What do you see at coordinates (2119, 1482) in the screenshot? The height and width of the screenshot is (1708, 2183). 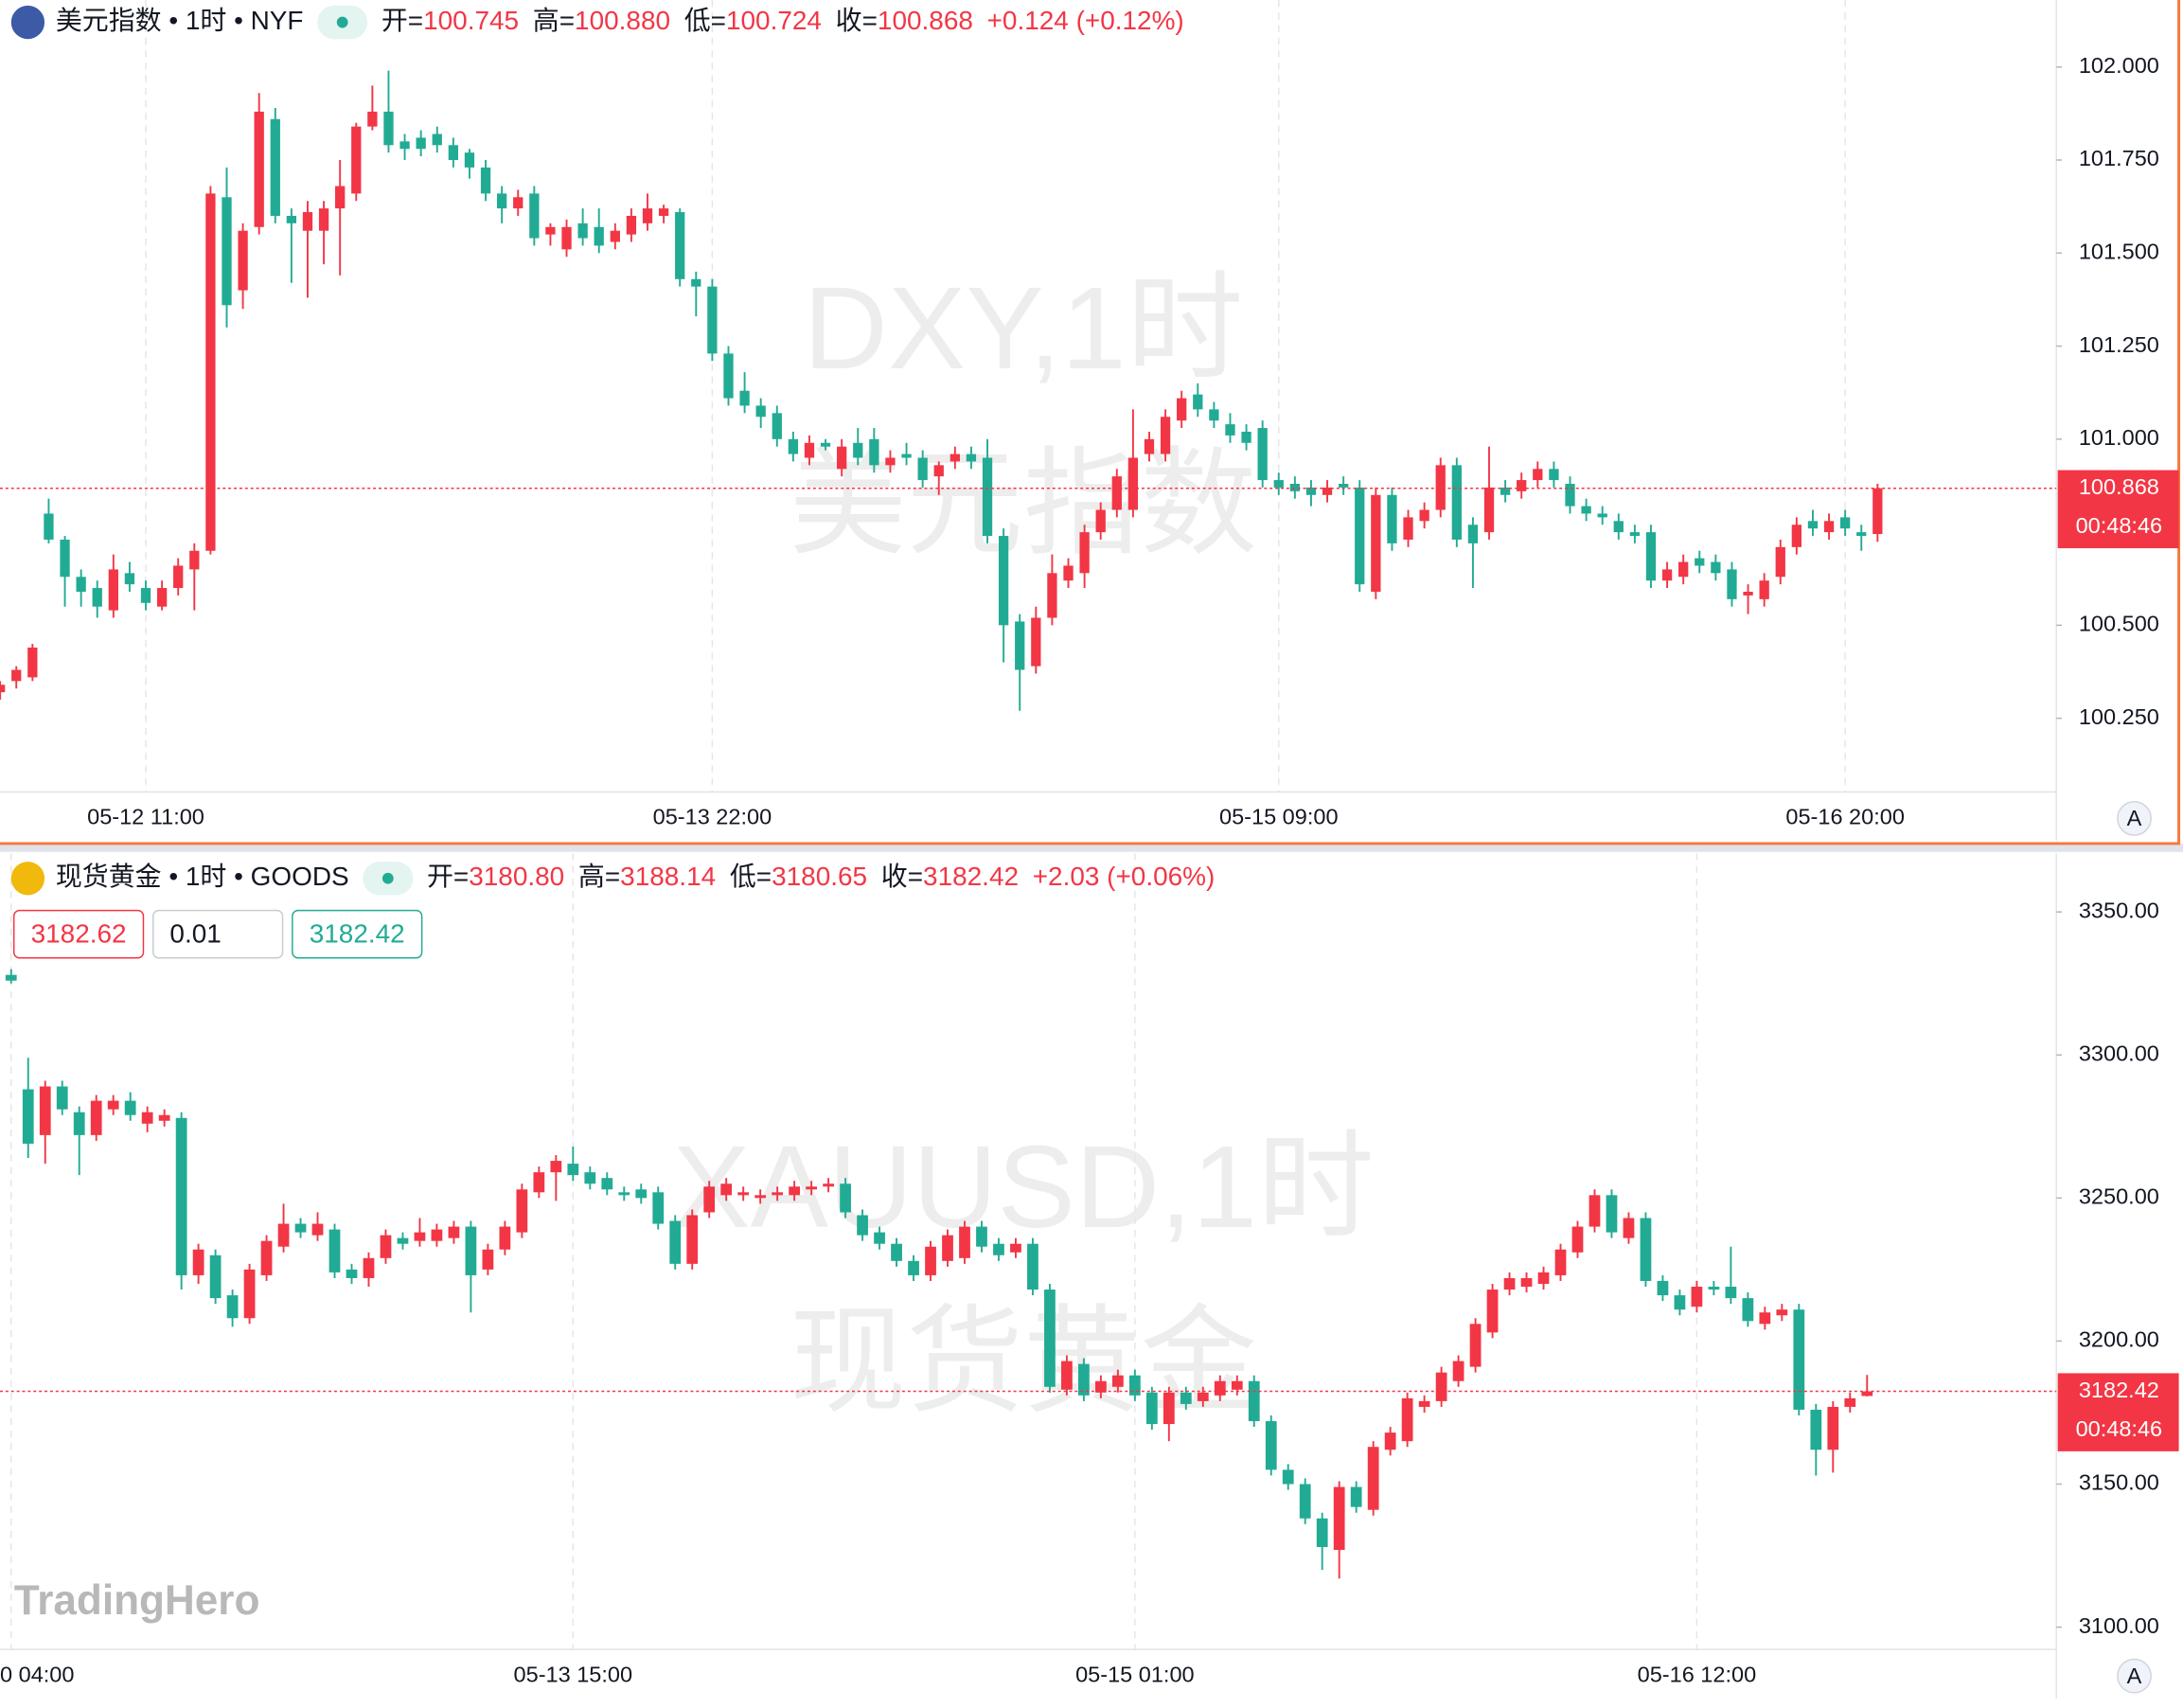 I see `y-tick-label: 3150.00` at bounding box center [2119, 1482].